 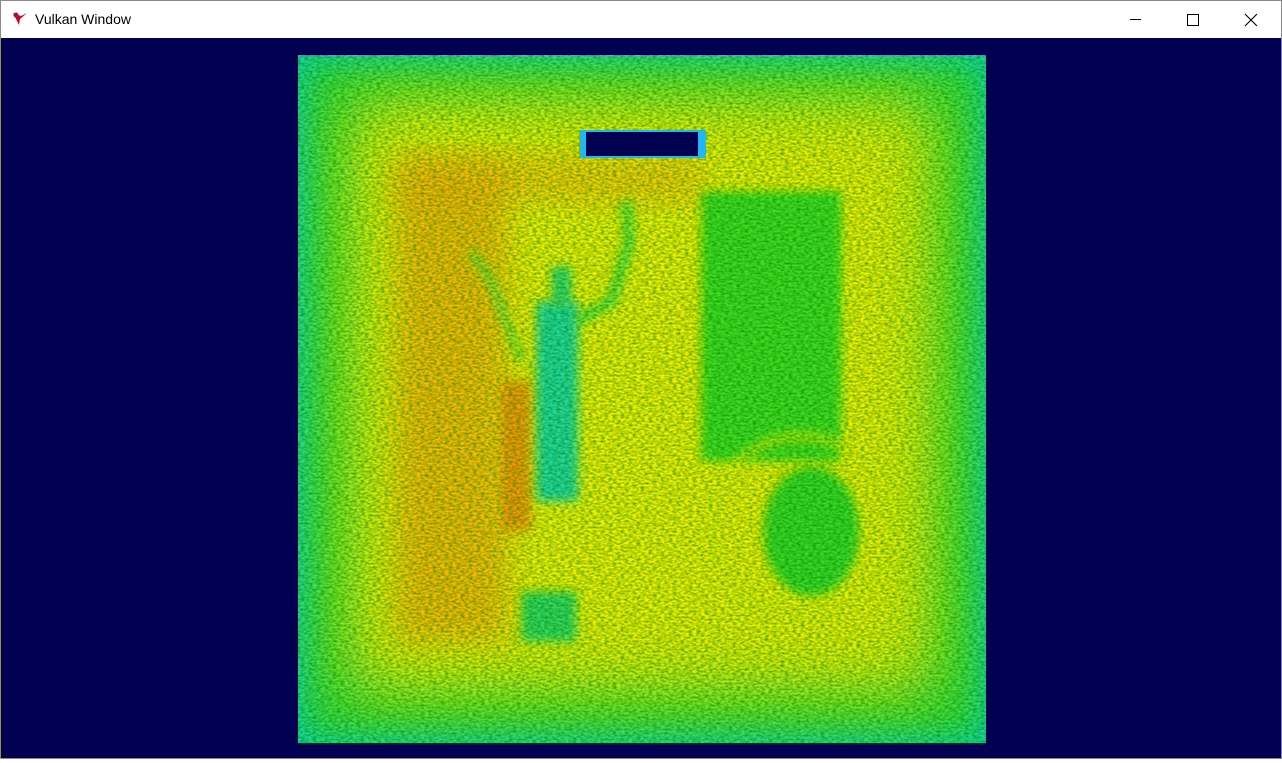 I want to click on app-icon, so click(x=20, y=18).